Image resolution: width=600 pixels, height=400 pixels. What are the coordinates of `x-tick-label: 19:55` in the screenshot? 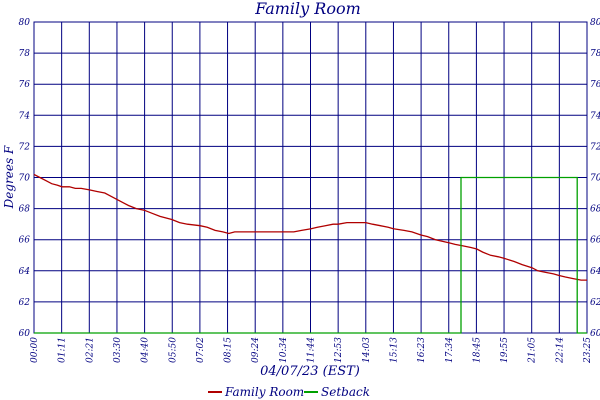 It's located at (505, 350).